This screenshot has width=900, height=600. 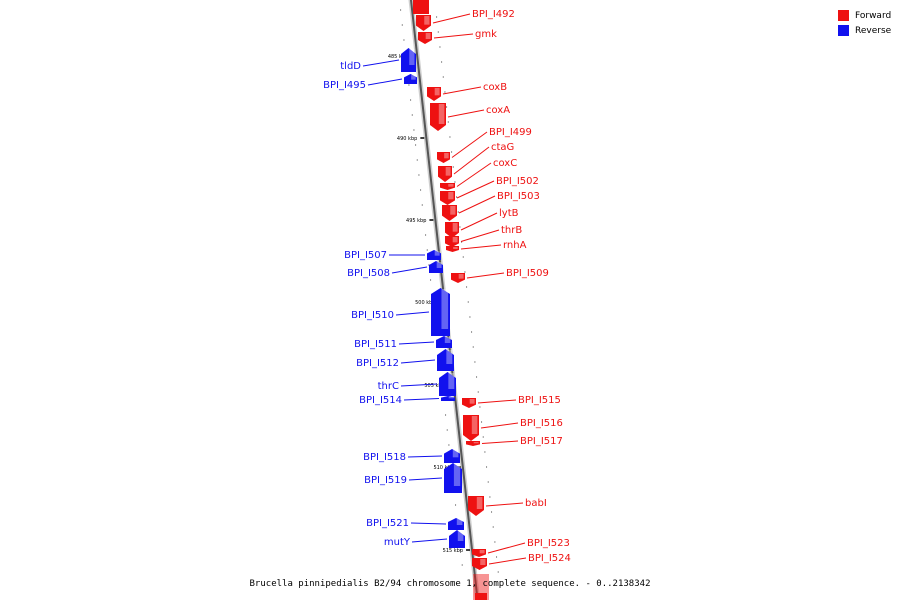 What do you see at coordinates (502, 147) in the screenshot?
I see `gene-label: ctaG` at bounding box center [502, 147].